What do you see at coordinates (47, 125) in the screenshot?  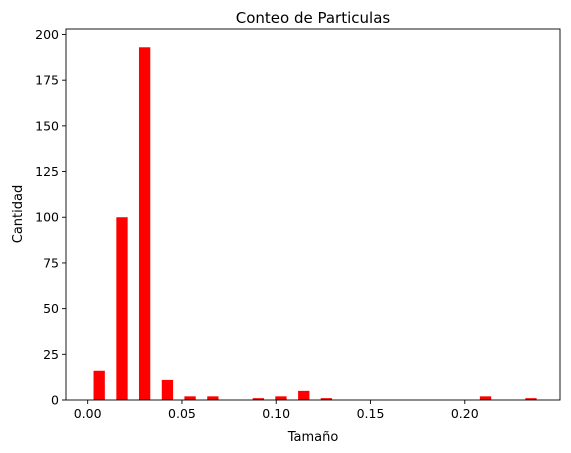 I see `y-tick-label-6: 150` at bounding box center [47, 125].